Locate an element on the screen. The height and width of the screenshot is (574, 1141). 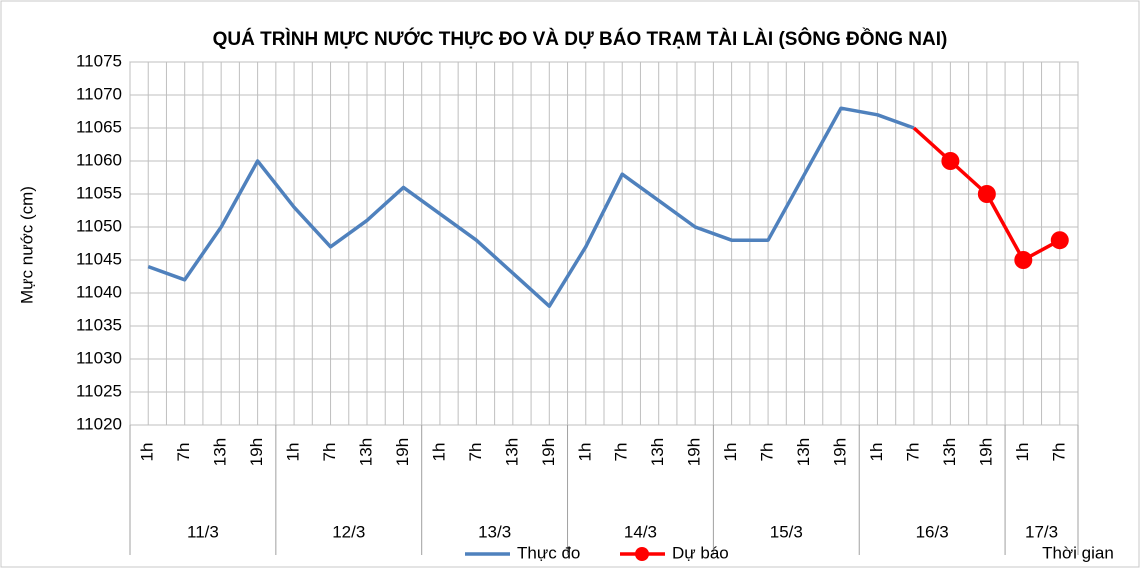
y-tick-label: 11025 is located at coordinates (99, 390).